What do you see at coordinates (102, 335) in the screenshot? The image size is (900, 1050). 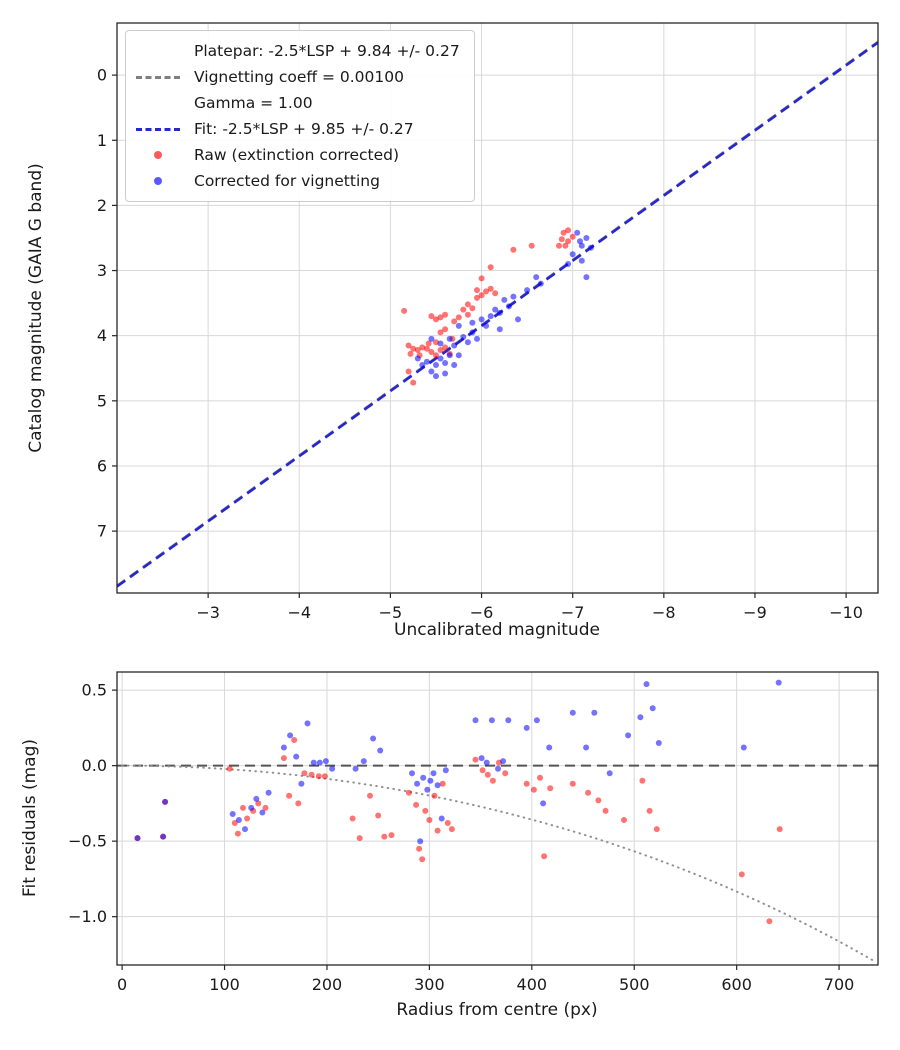 I see `y-tick-label: 4` at bounding box center [102, 335].